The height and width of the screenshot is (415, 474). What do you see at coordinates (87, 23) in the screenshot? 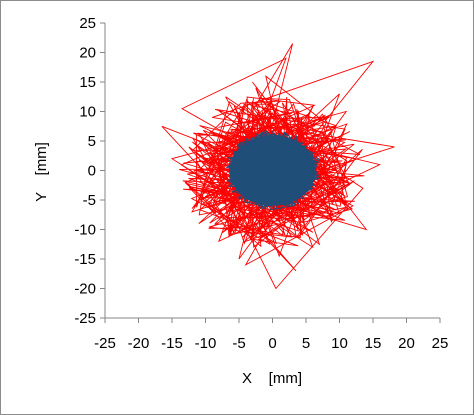
I see `y-tick-label: 25` at bounding box center [87, 23].